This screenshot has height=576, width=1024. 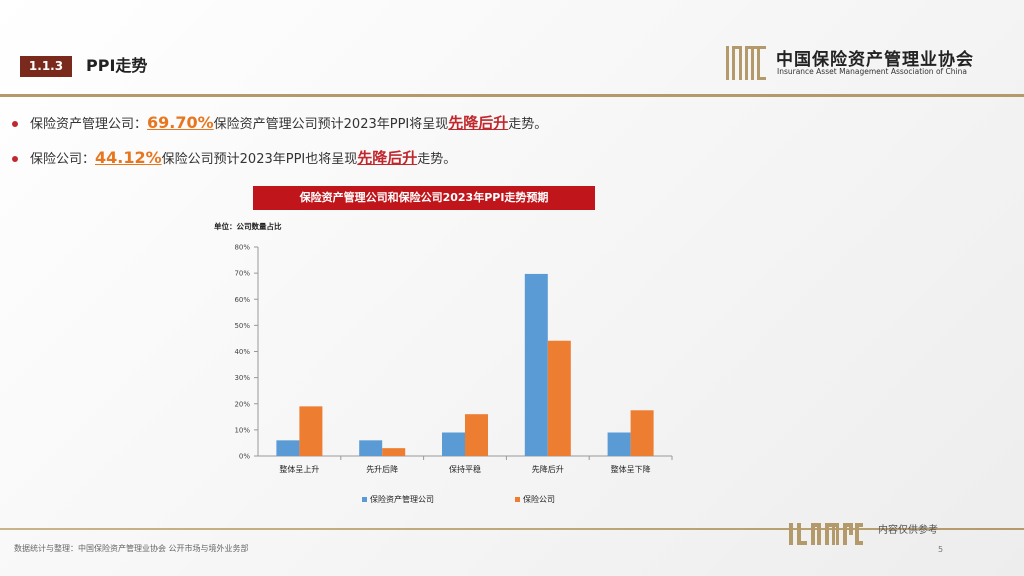 What do you see at coordinates (180, 122) in the screenshot?
I see `bullet-percent: 69.70%` at bounding box center [180, 122].